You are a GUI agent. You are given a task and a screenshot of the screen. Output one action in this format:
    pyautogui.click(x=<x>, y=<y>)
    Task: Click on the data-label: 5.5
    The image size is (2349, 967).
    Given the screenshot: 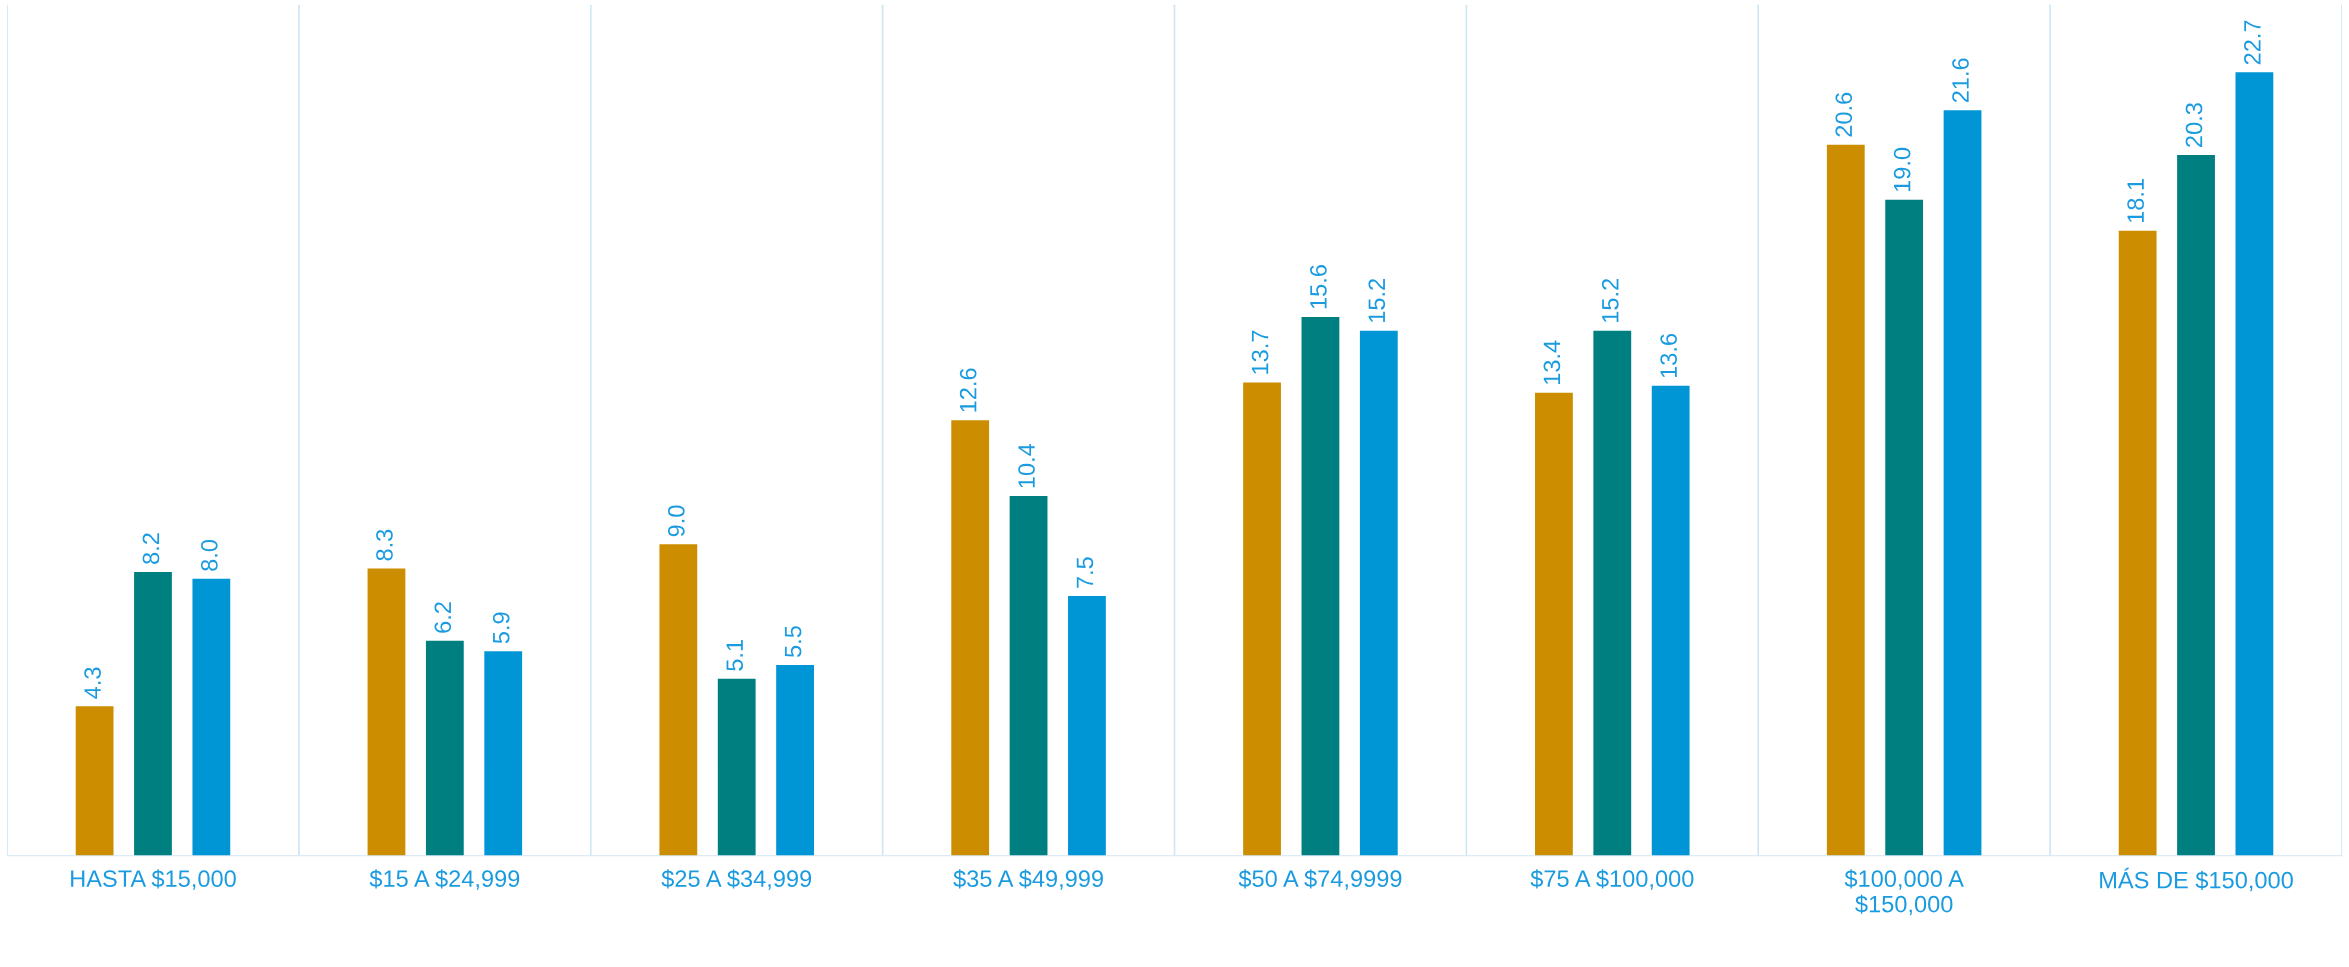 What is the action you would take?
    pyautogui.click(x=793, y=642)
    